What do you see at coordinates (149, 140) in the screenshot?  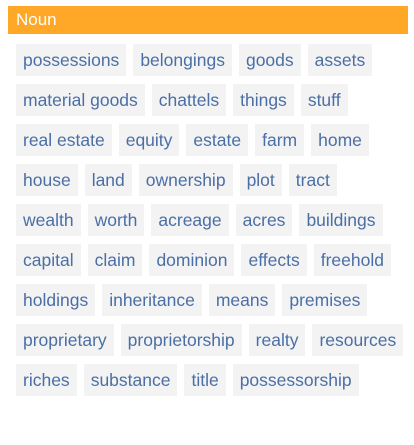 I see `synonym-chip: equity` at bounding box center [149, 140].